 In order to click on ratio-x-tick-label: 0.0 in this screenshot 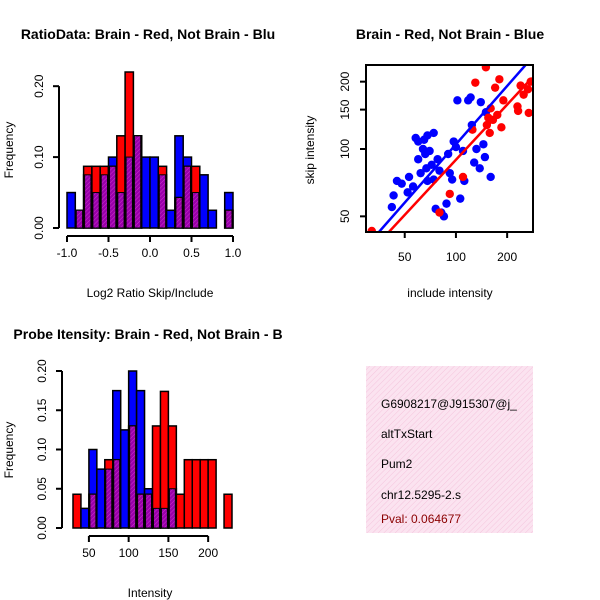, I will do `click(150, 253)`.